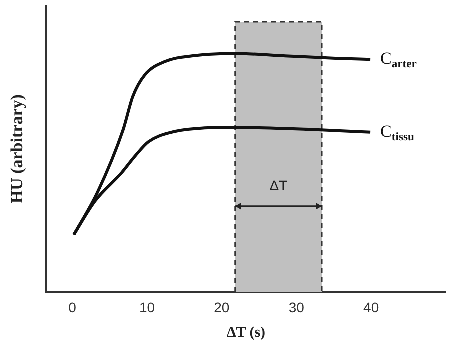 The image size is (450, 348). Describe the element at coordinates (72, 307) in the screenshot. I see `x-tick-label: 0` at that location.